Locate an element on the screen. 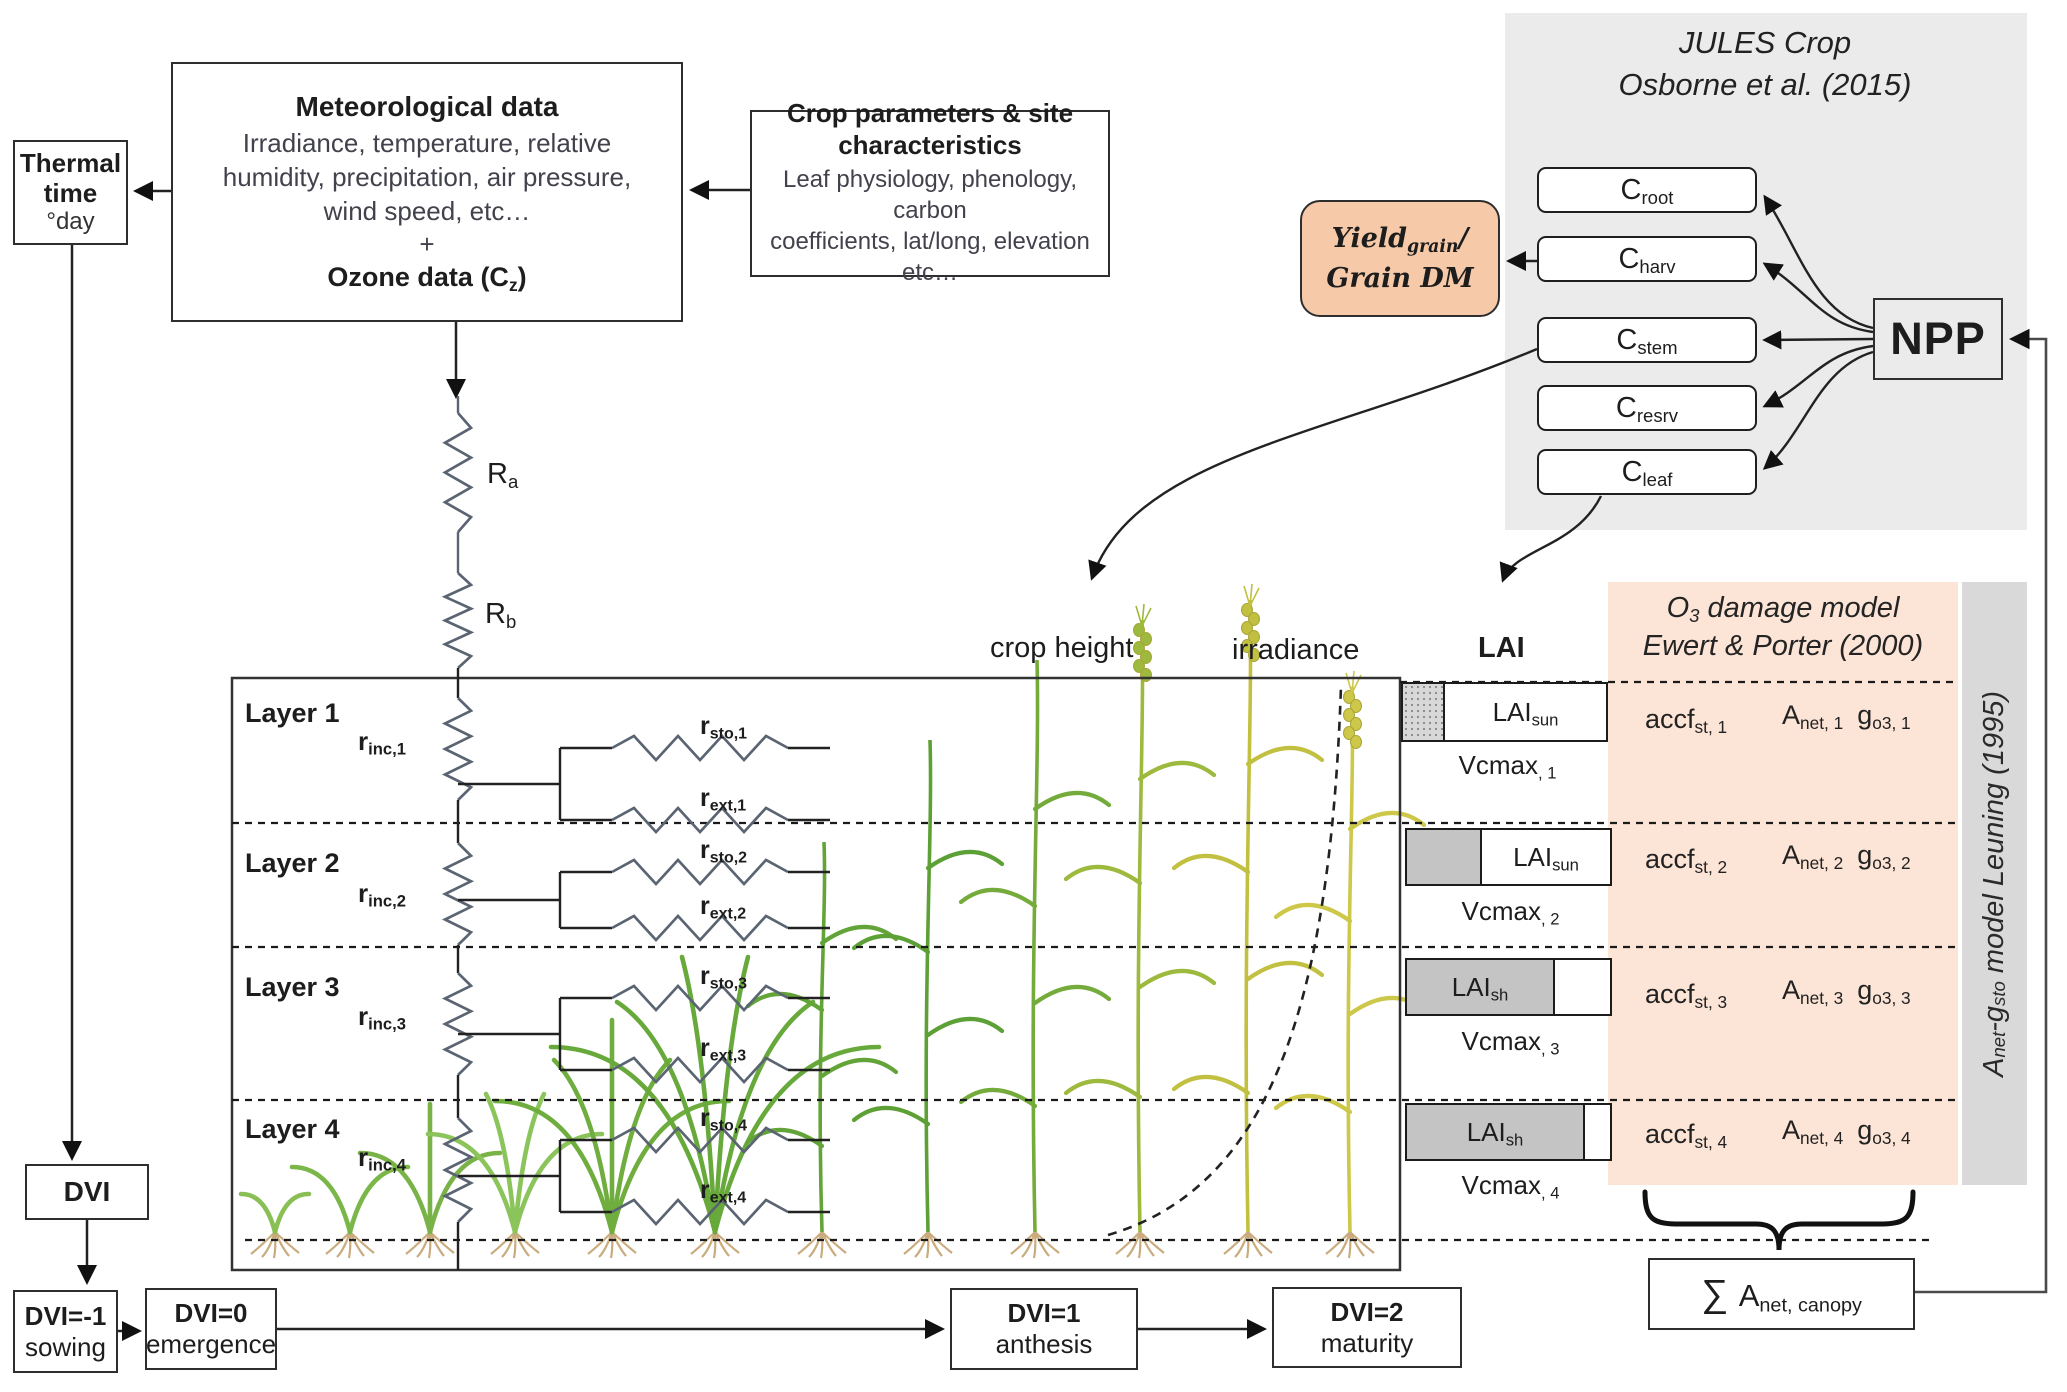  lai-bar-layer-3: LAIsh is located at coordinates (1508, 987).